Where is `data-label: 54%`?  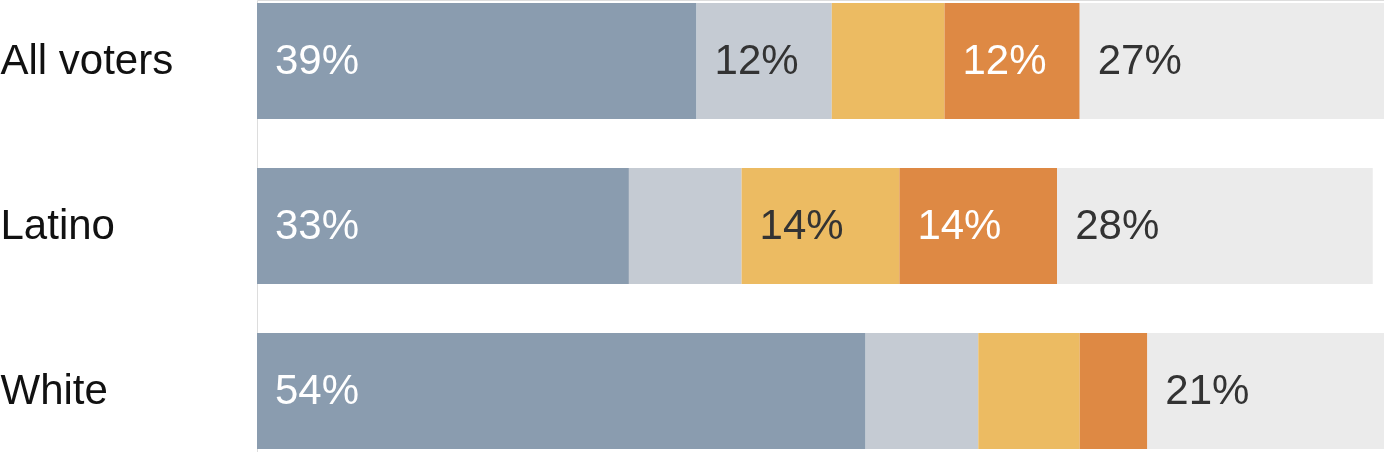 data-label: 54% is located at coordinates (317, 389).